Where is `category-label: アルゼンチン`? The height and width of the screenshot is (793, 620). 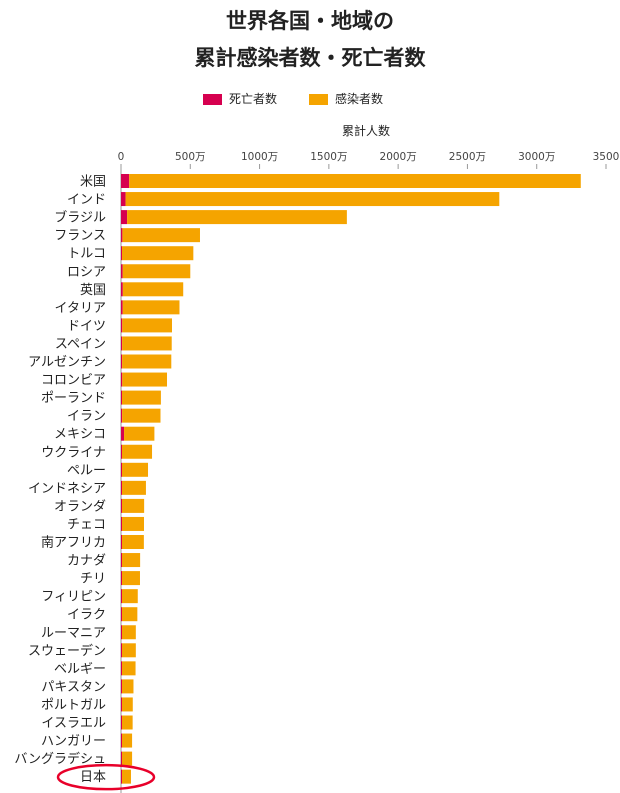 category-label: アルゼンチン is located at coordinates (67, 362).